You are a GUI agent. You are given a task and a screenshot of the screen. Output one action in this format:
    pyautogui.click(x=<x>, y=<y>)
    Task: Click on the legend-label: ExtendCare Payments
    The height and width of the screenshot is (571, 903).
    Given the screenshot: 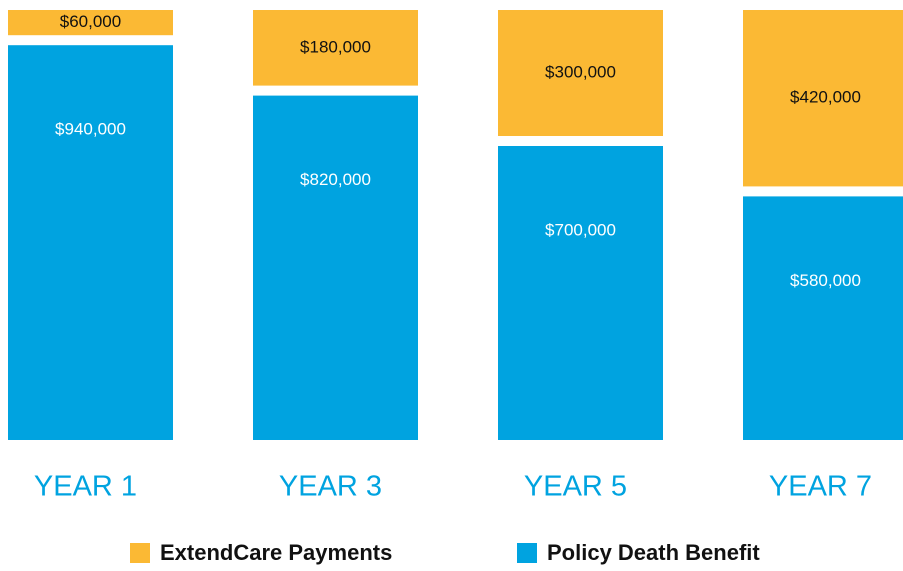 What is the action you would take?
    pyautogui.click(x=276, y=552)
    